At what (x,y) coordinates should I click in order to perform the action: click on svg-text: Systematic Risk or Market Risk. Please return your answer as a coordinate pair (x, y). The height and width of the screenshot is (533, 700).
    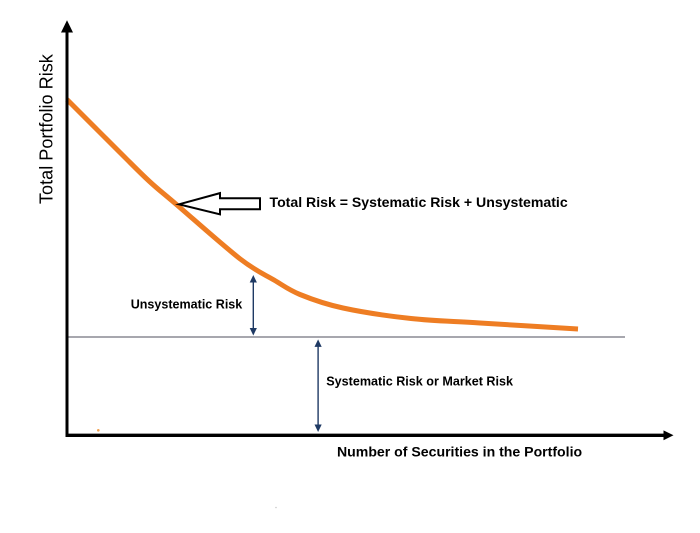
    Looking at the image, I should click on (419, 382).